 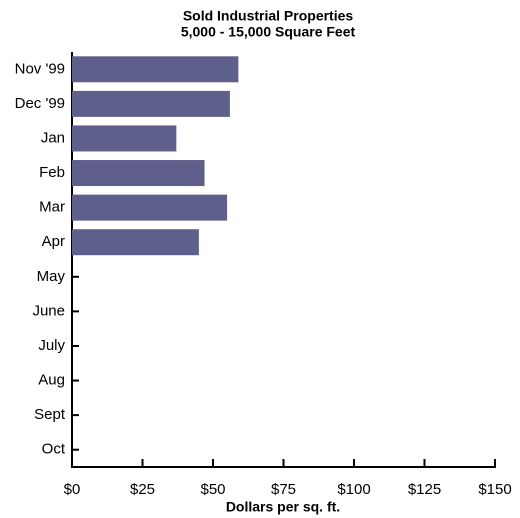 What do you see at coordinates (54, 449) in the screenshot?
I see `y-tick-label: Oct` at bounding box center [54, 449].